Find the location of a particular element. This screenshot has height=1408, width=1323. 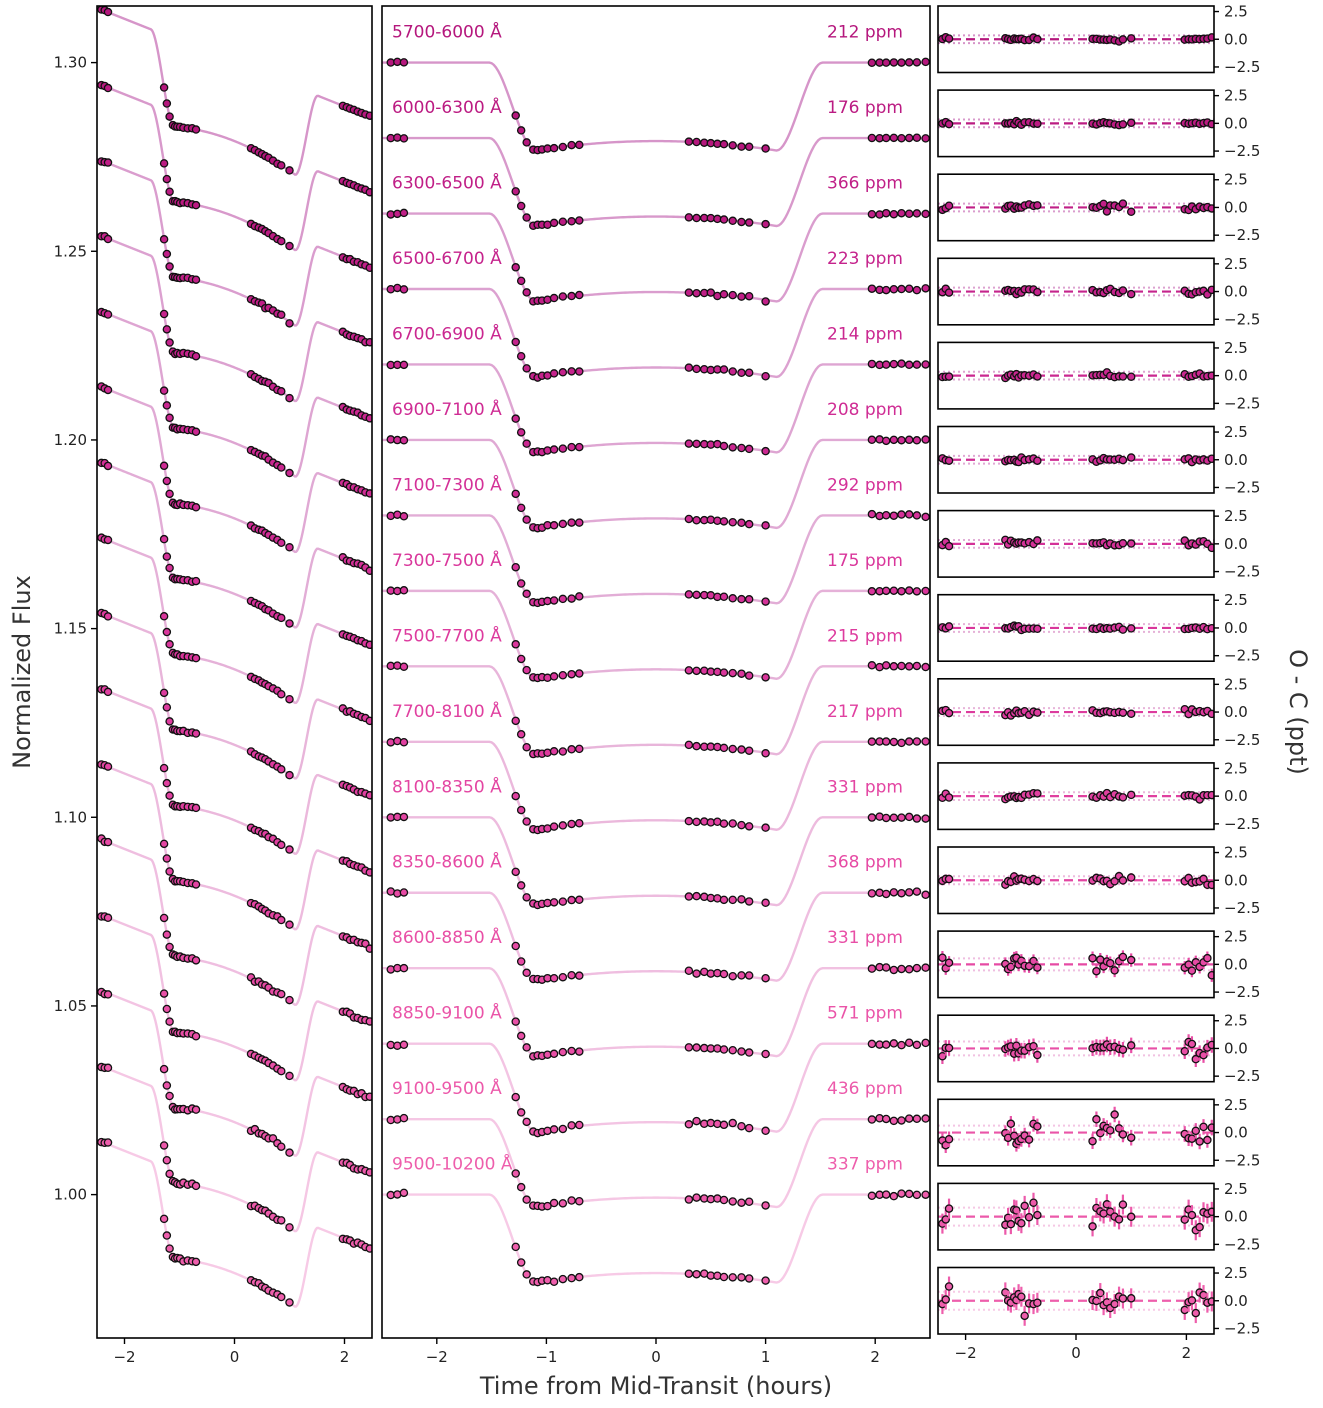

scatter-label: 331 ppm is located at coordinates (865, 787).